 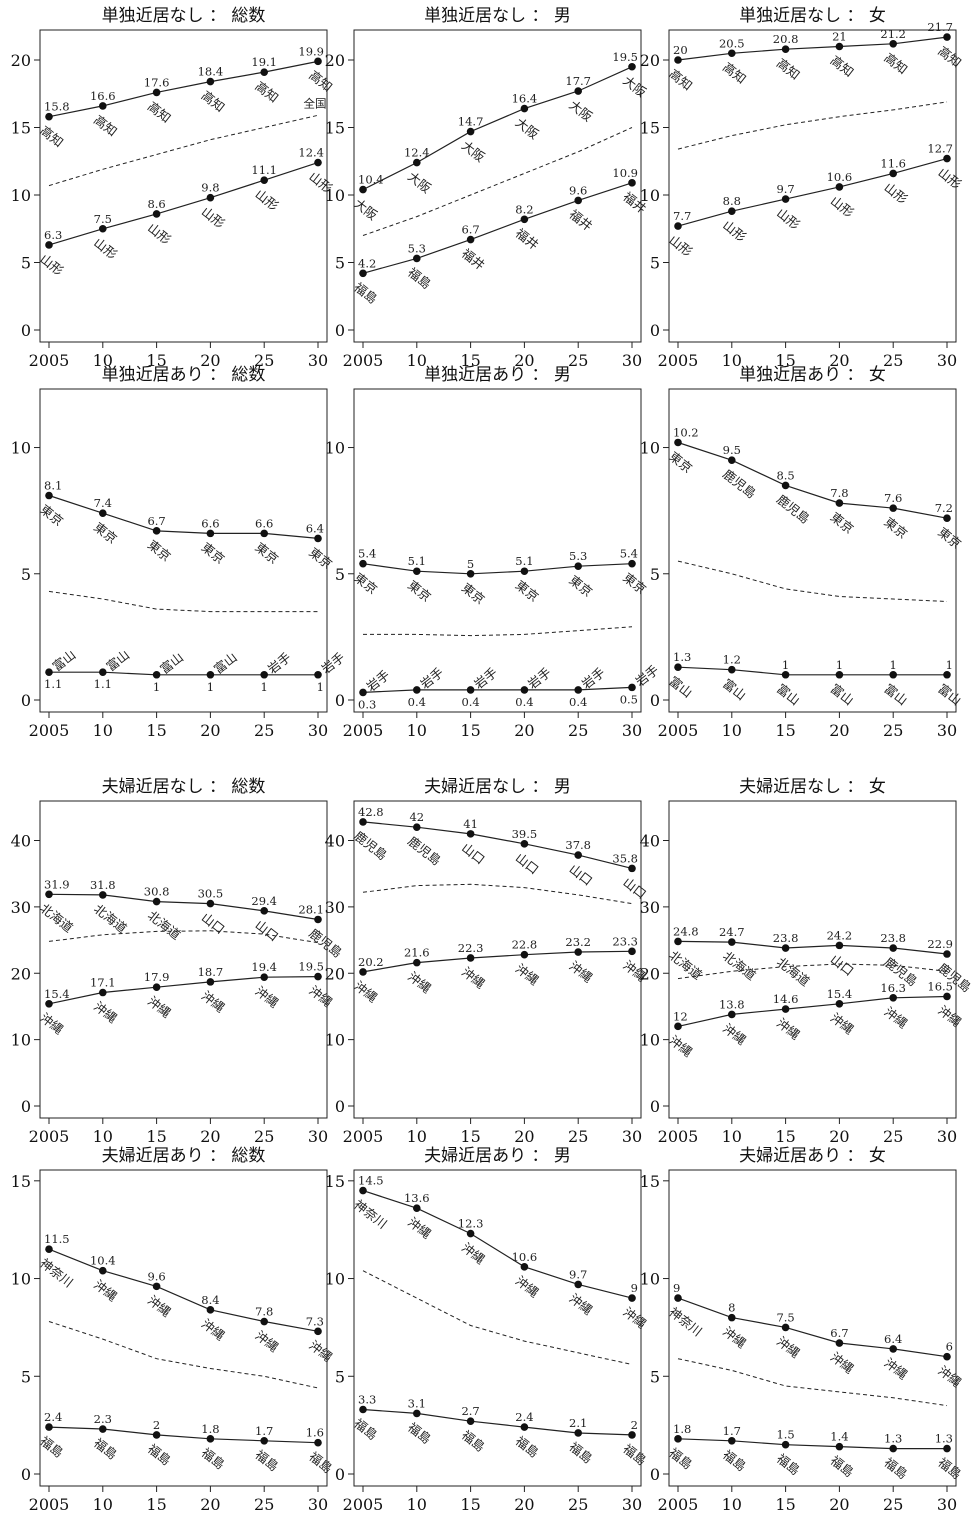 I want to click on panel-title: 単独近居あり ： 総数, so click(x=184, y=375).